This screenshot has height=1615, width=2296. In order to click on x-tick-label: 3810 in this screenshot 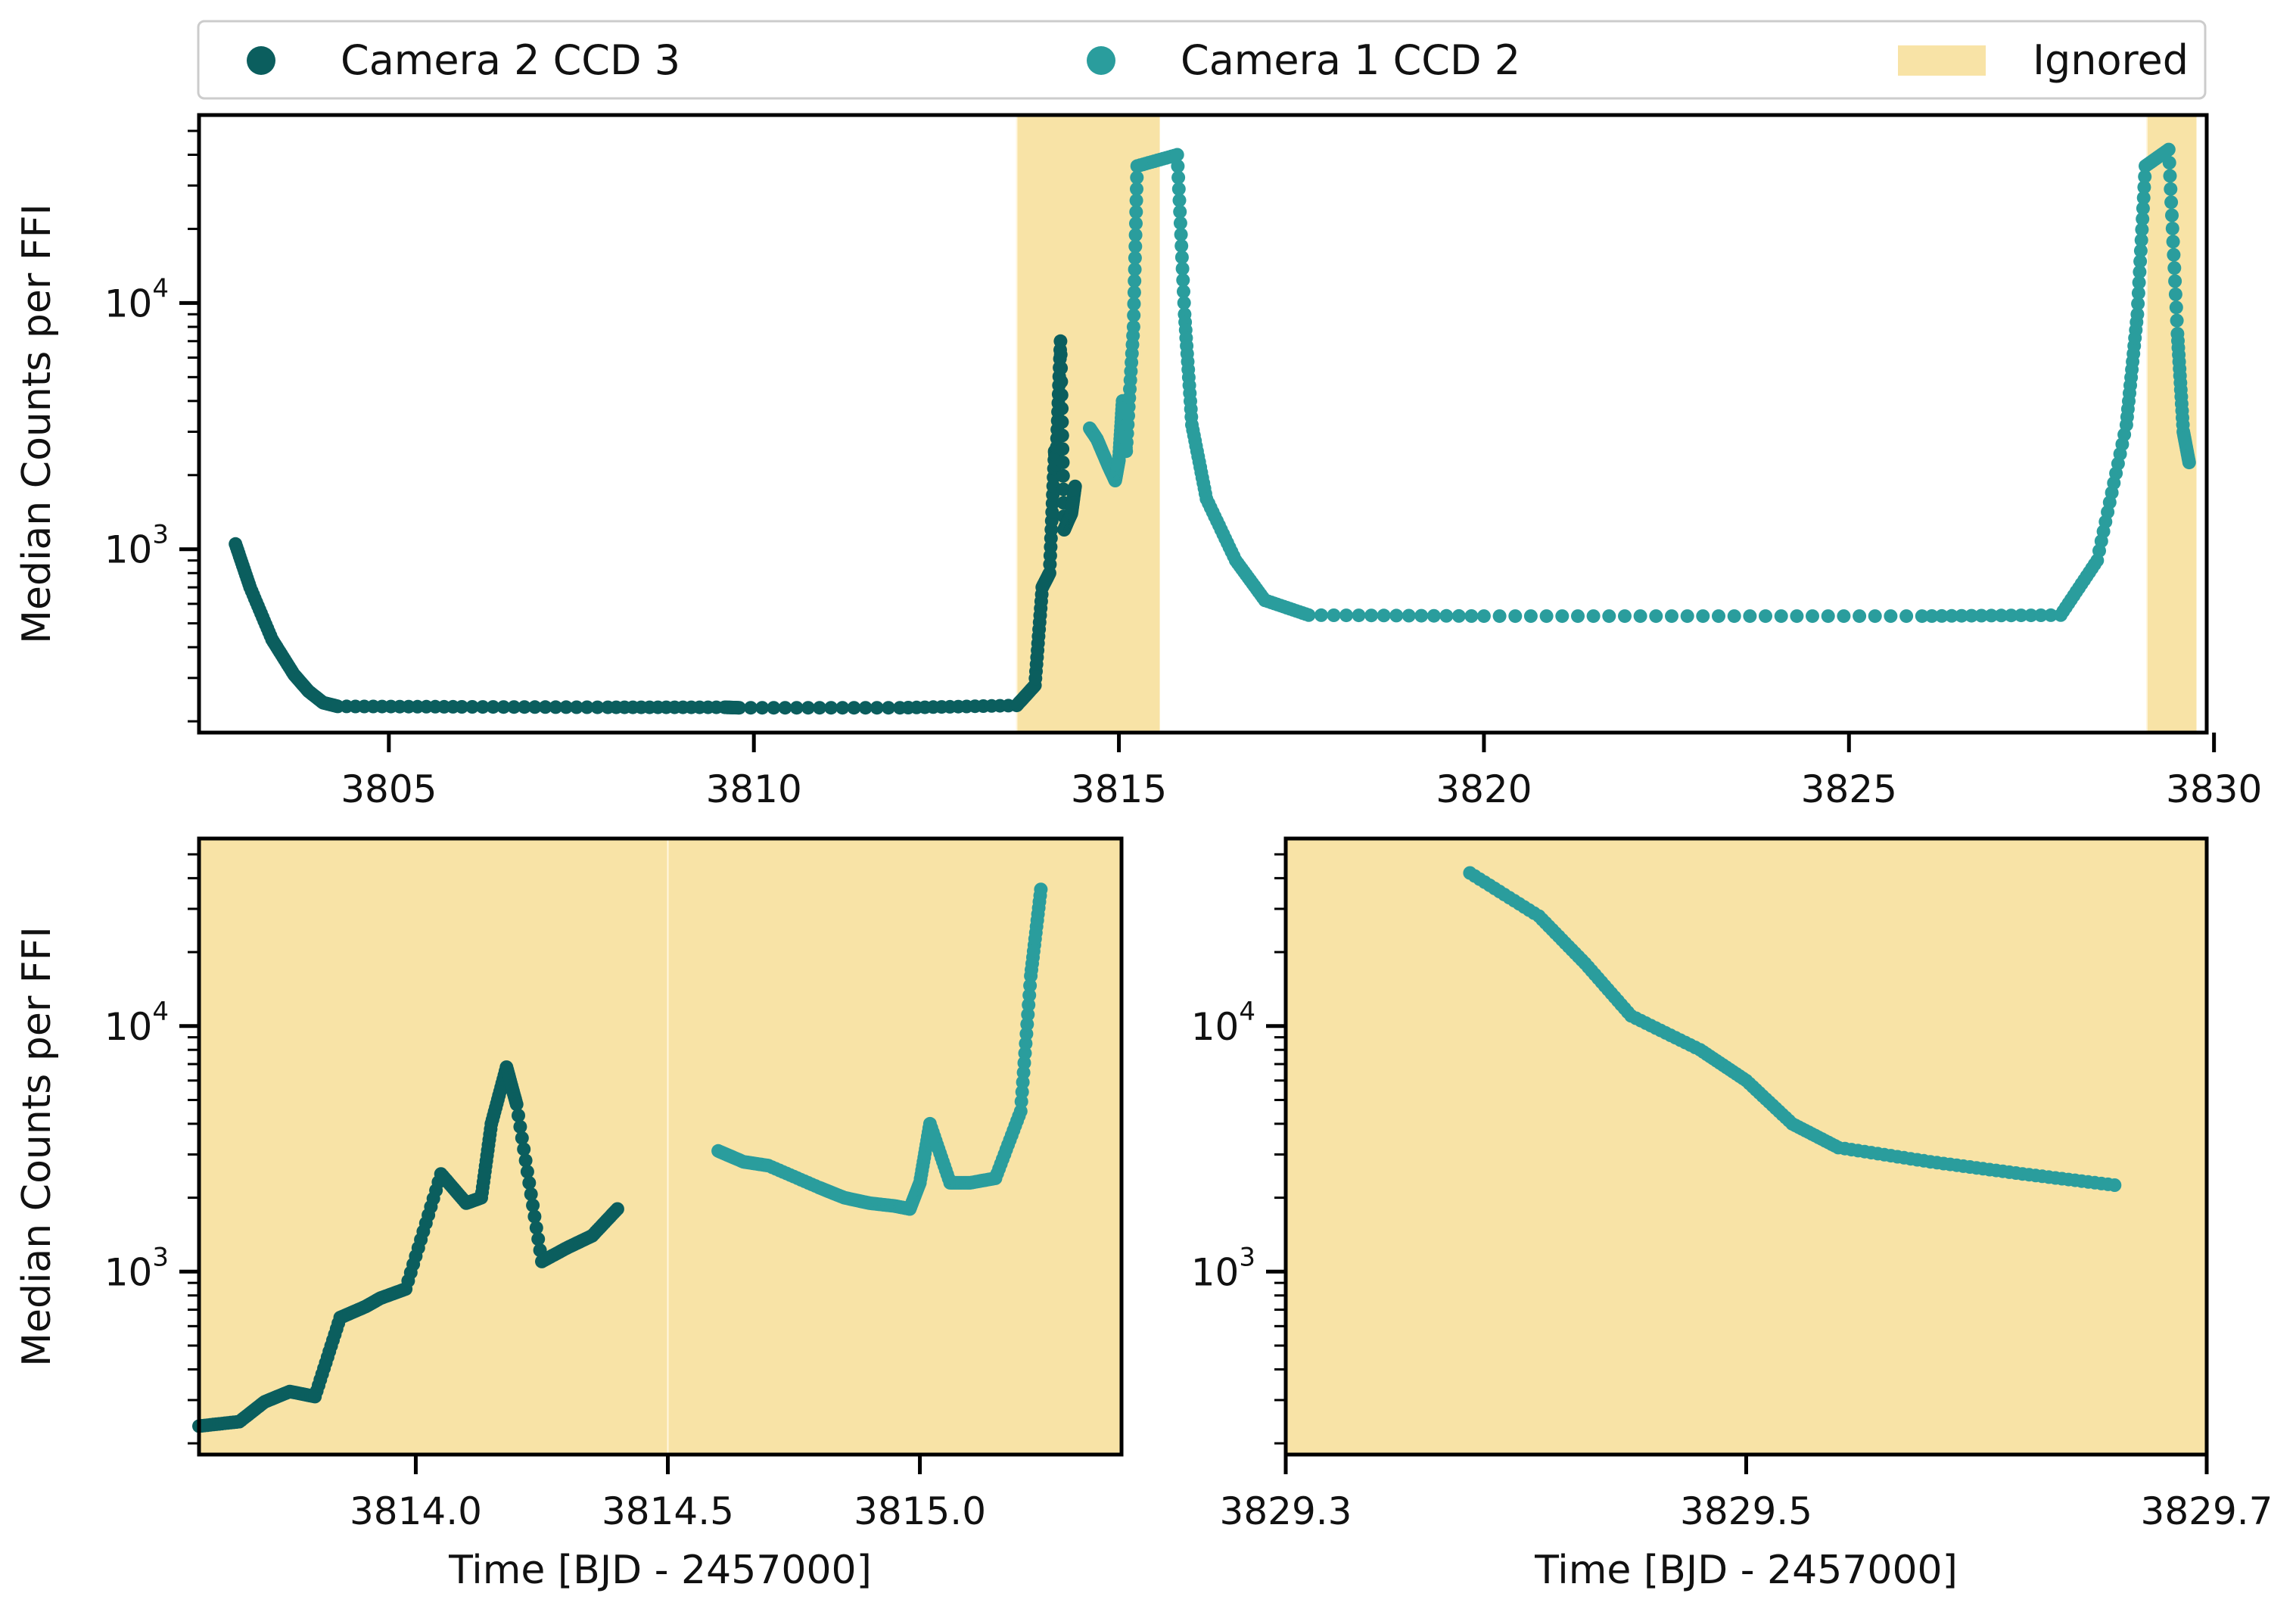, I will do `click(754, 789)`.